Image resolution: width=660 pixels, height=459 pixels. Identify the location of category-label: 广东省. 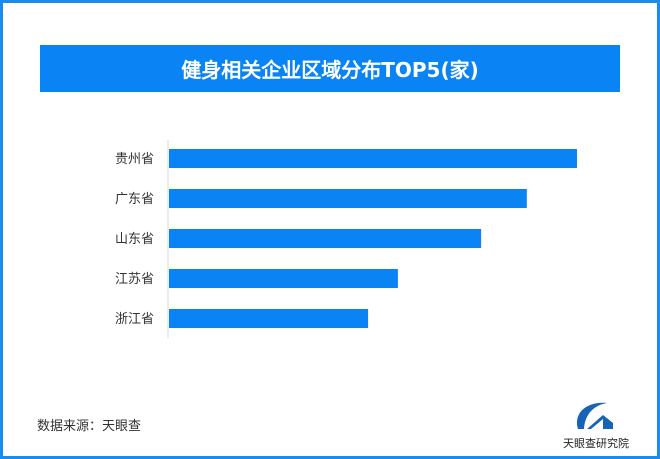
(134, 199).